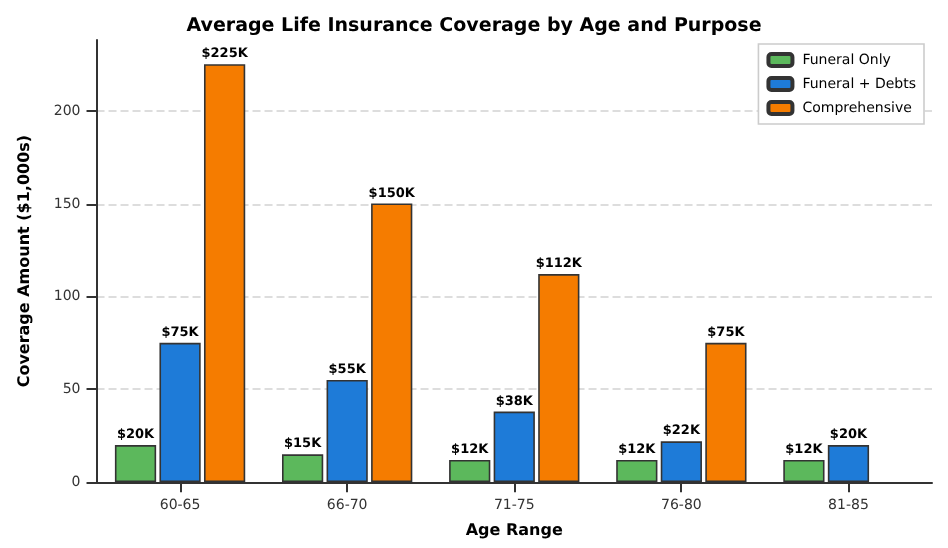 This screenshot has width=948, height=548. What do you see at coordinates (24, 261) in the screenshot?
I see `y-axis-title: Coverage Amount ($1,000s)` at bounding box center [24, 261].